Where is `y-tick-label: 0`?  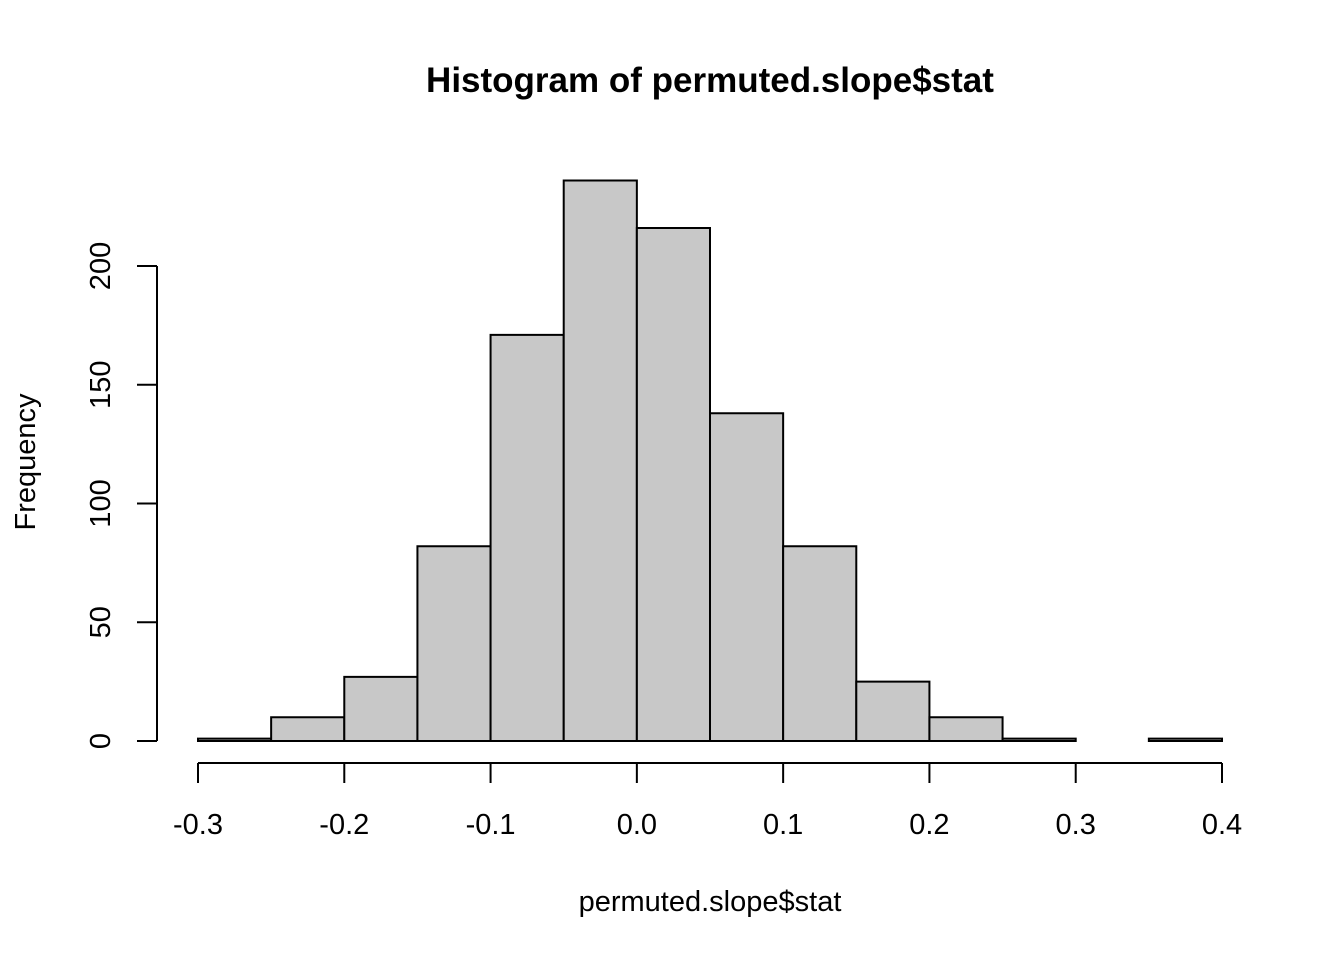
y-tick-label: 0 is located at coordinates (101, 741).